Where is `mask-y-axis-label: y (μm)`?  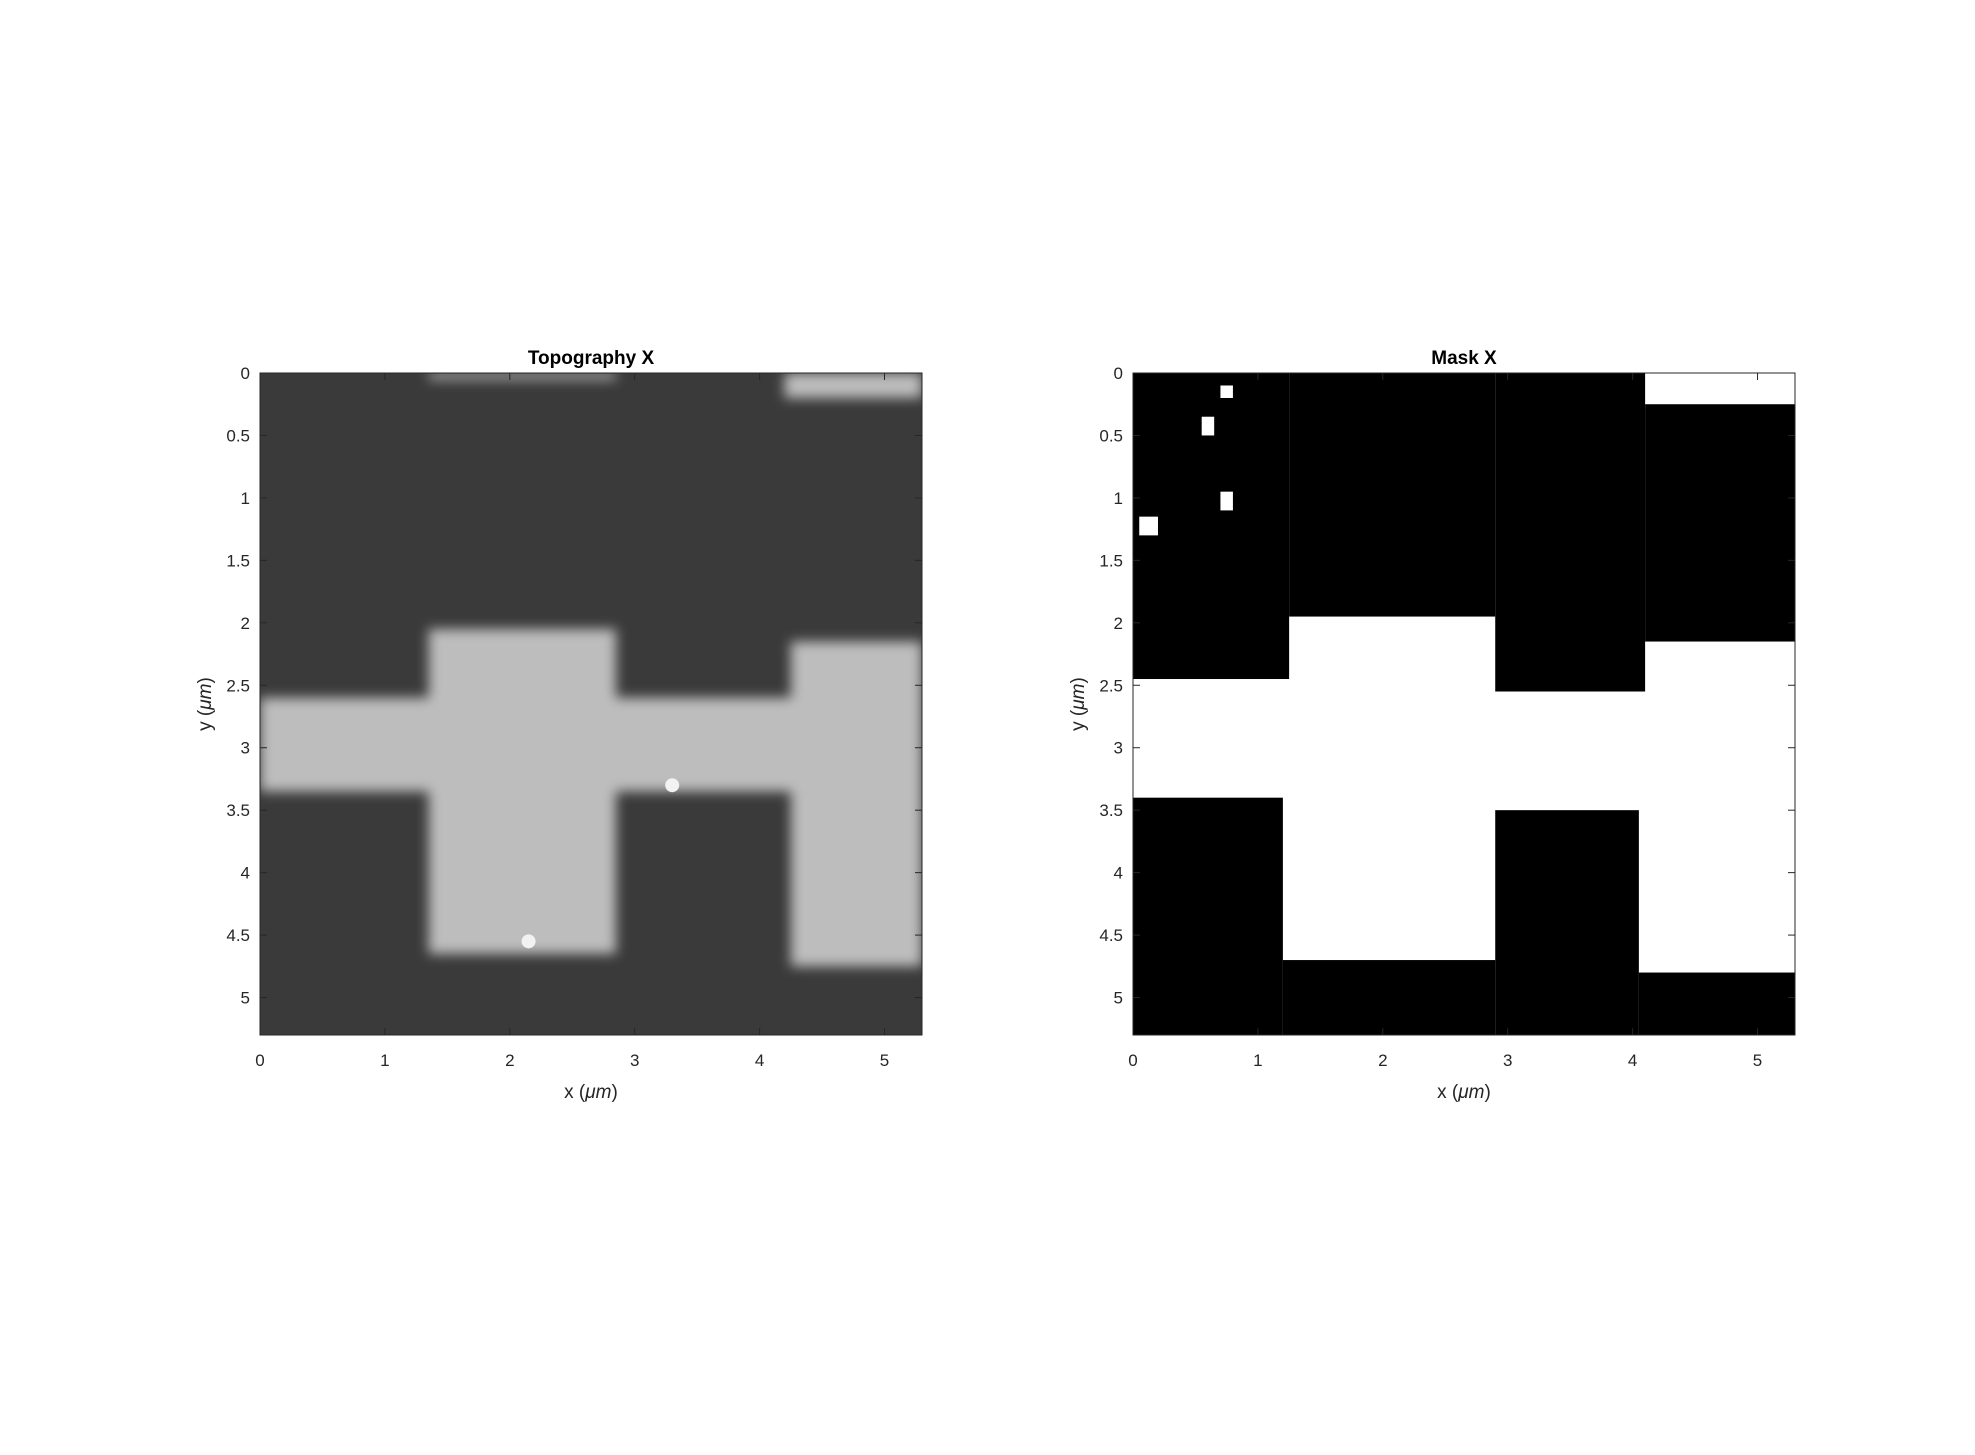
mask-y-axis-label: y (μm) is located at coordinates (1078, 704).